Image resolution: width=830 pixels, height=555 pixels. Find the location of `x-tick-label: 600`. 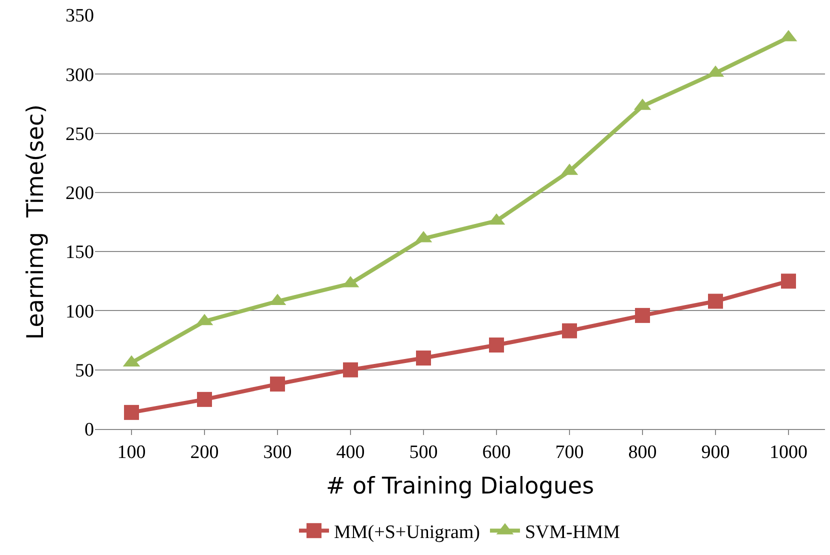

x-tick-label: 600 is located at coordinates (496, 452).